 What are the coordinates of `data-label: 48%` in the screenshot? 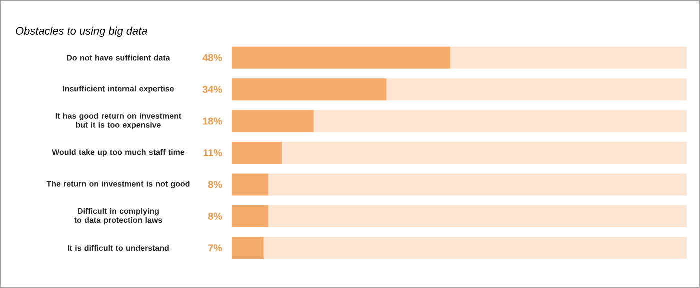 It's located at (212, 58).